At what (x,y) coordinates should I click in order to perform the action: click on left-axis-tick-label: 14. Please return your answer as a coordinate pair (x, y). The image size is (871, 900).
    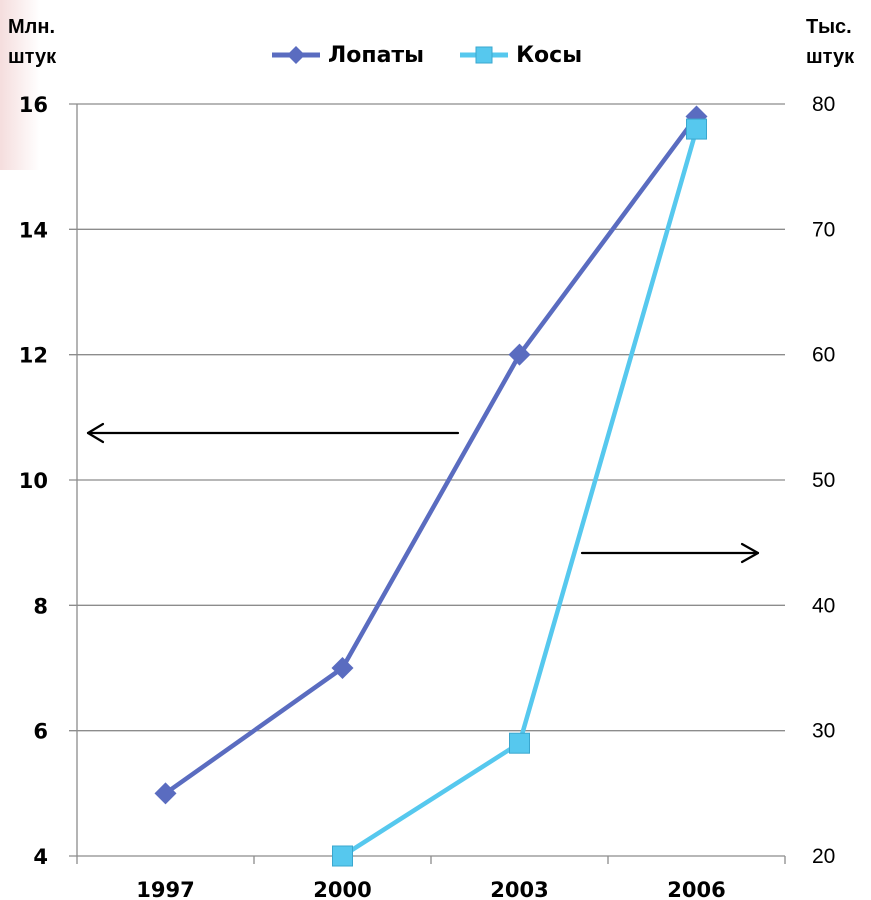
    Looking at the image, I should click on (33, 230).